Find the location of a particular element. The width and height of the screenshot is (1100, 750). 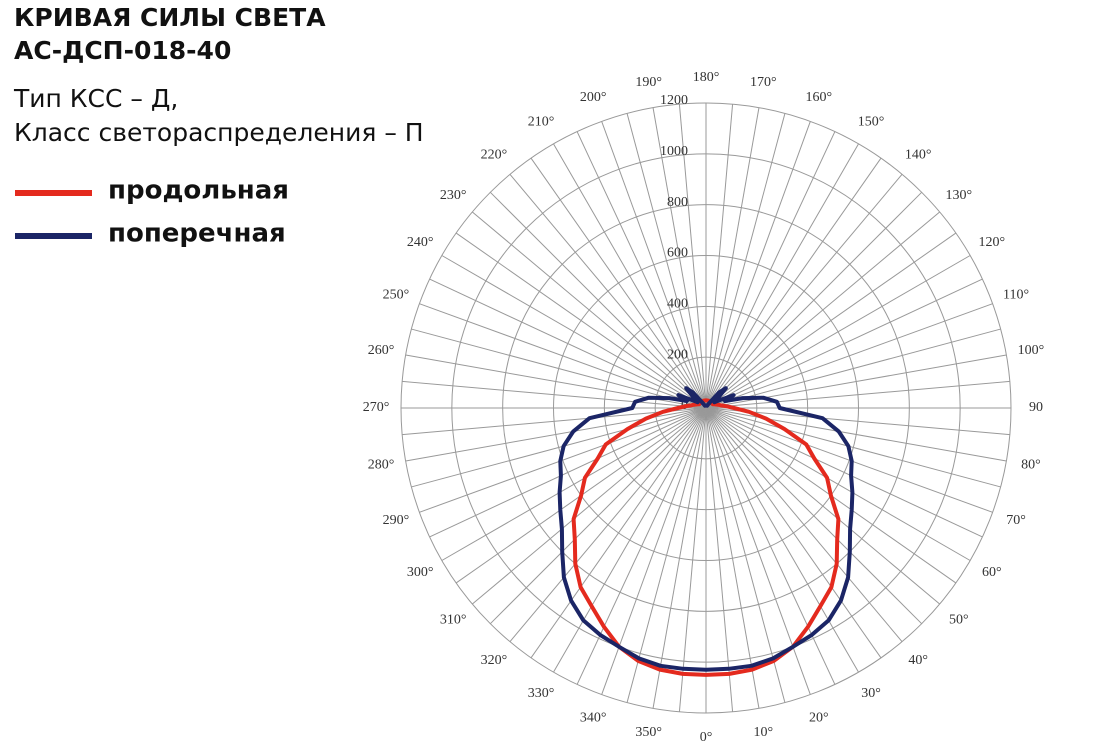

angle-label: 270° is located at coordinates (376, 407).